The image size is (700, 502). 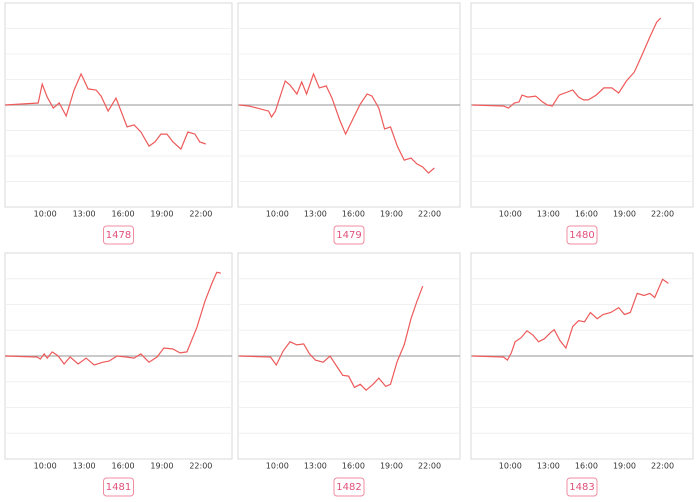 I want to click on chart-label: 1482, so click(x=348, y=487).